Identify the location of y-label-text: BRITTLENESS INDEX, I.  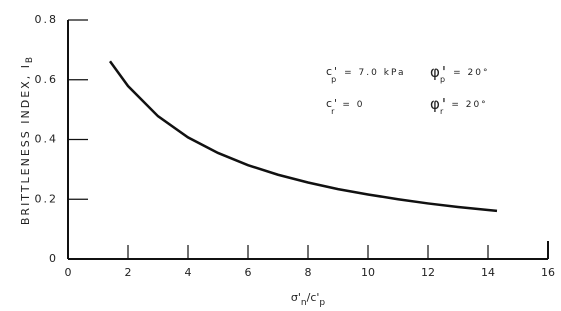
(25, 144).